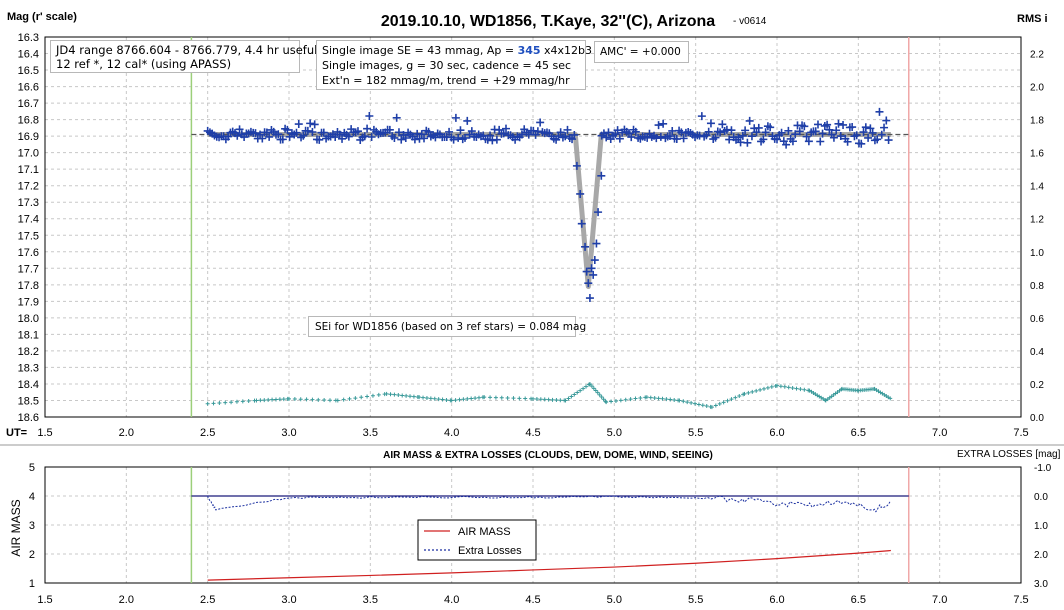  What do you see at coordinates (776, 433) in the screenshot?
I see `top-x-tick-label: 6.0` at bounding box center [776, 433].